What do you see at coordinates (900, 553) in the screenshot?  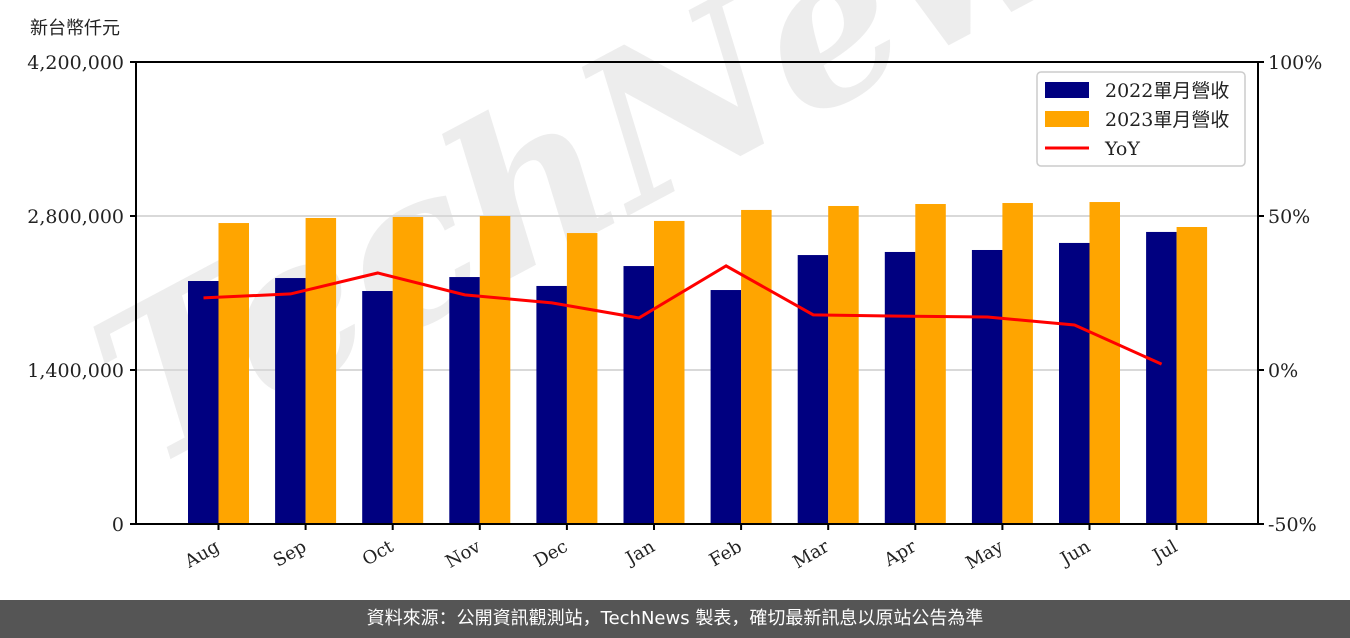 I see `x-tick-label: Apr` at bounding box center [900, 553].